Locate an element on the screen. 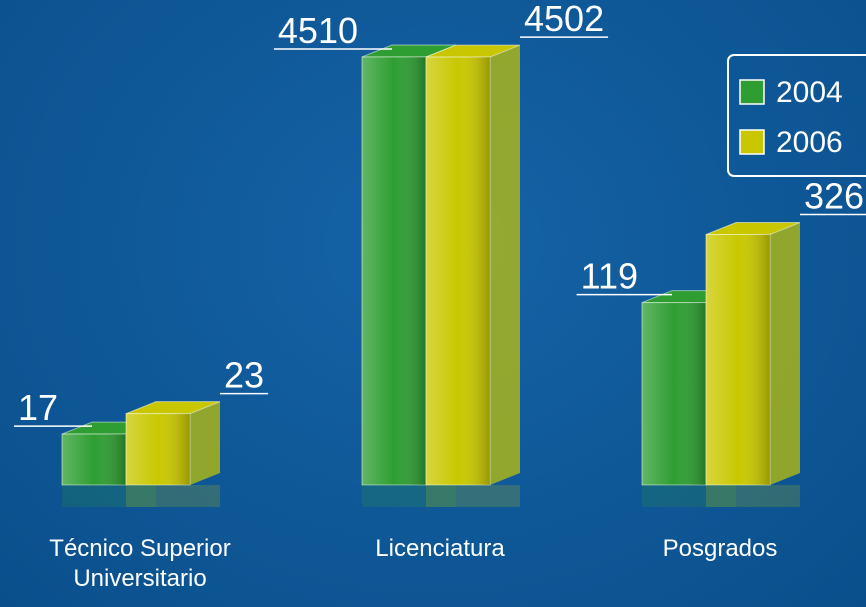 Image resolution: width=866 pixels, height=607 pixels. data-label: 119 is located at coordinates (609, 276).